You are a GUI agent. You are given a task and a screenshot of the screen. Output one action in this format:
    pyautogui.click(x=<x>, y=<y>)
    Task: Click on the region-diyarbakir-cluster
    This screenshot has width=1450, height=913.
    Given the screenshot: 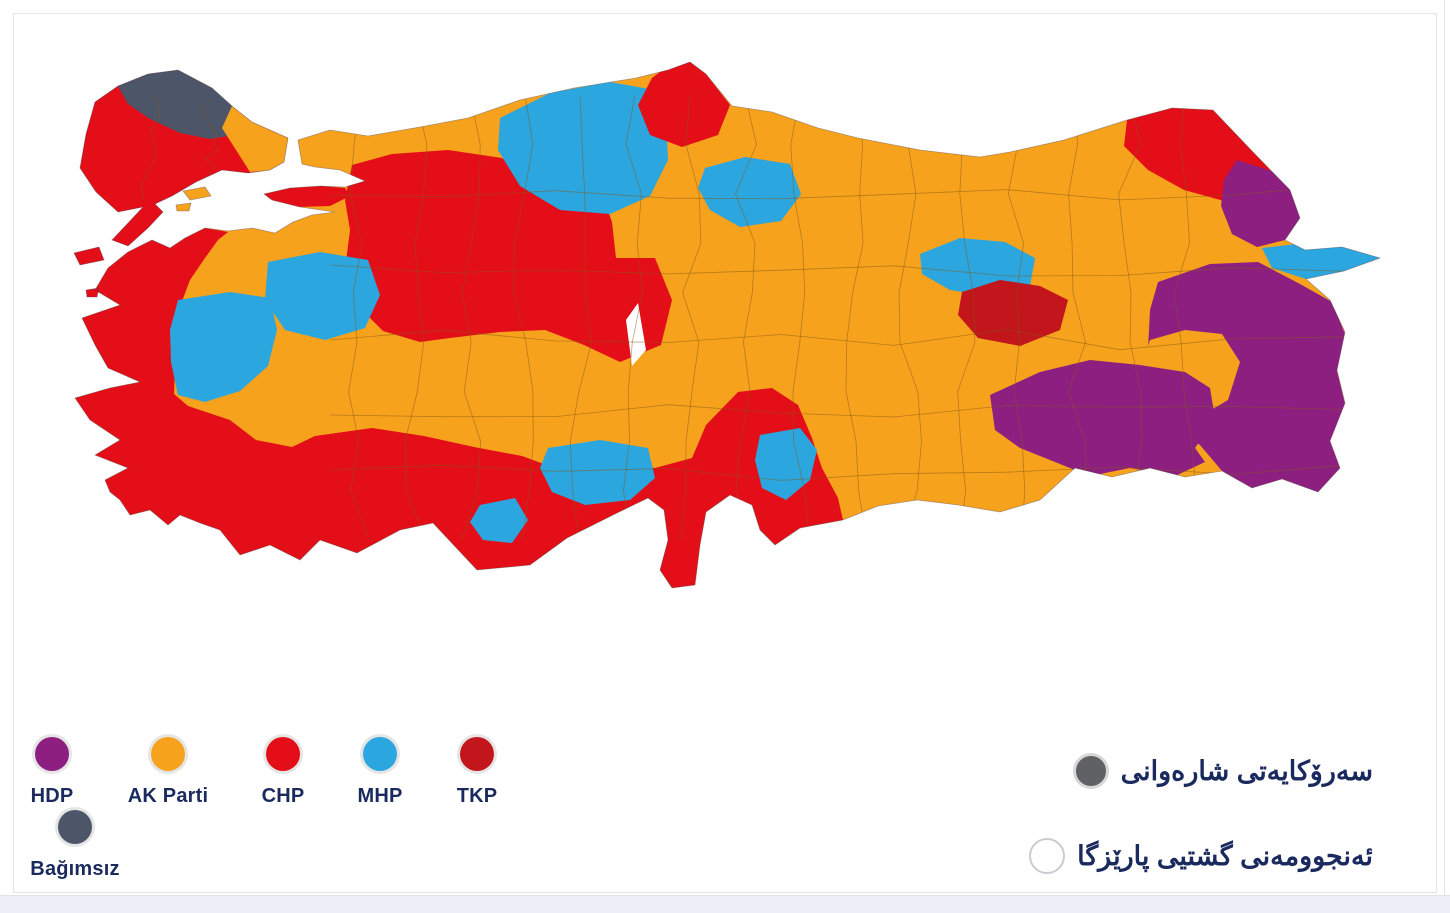 What is the action you would take?
    pyautogui.click(x=1102, y=418)
    